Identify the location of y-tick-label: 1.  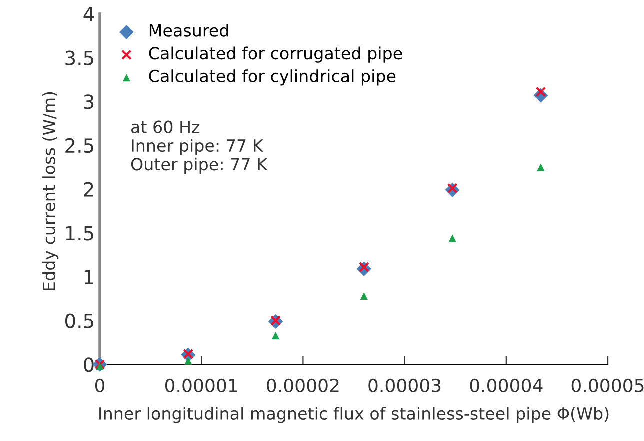
(89, 277).